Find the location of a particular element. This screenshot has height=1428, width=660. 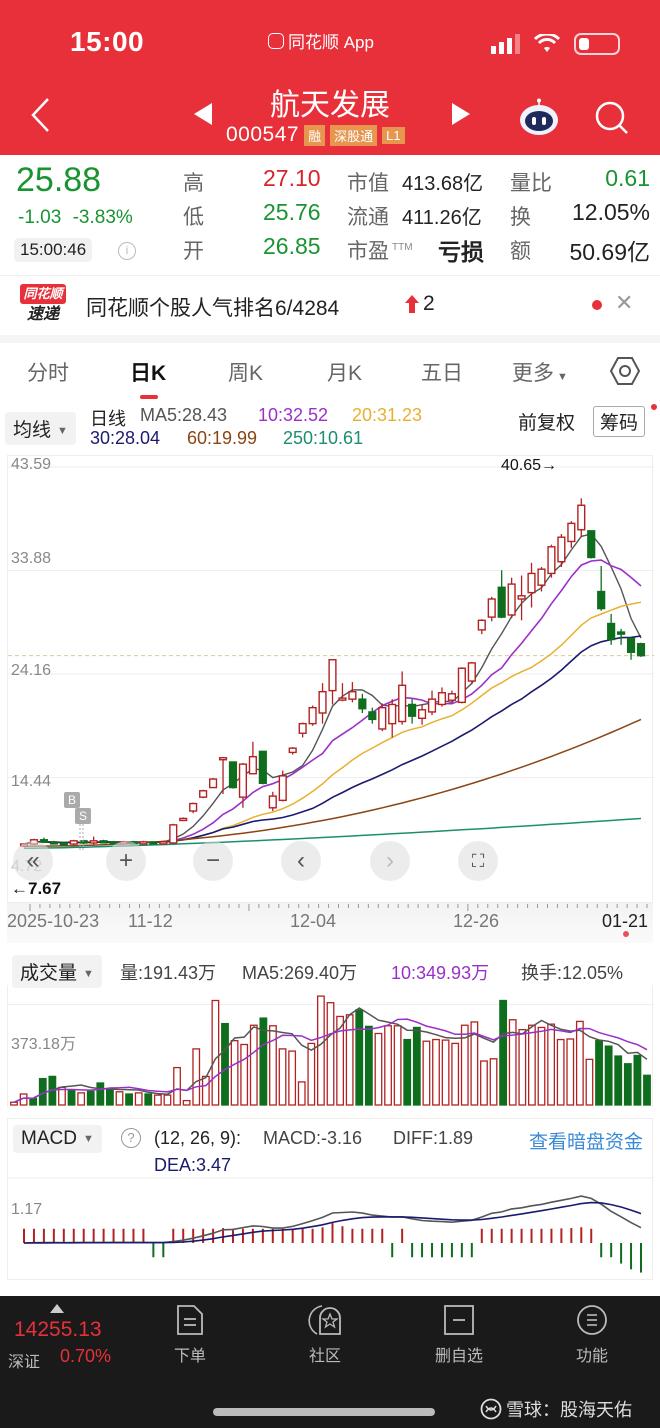

tag-l1: L1 is located at coordinates (393, 135).